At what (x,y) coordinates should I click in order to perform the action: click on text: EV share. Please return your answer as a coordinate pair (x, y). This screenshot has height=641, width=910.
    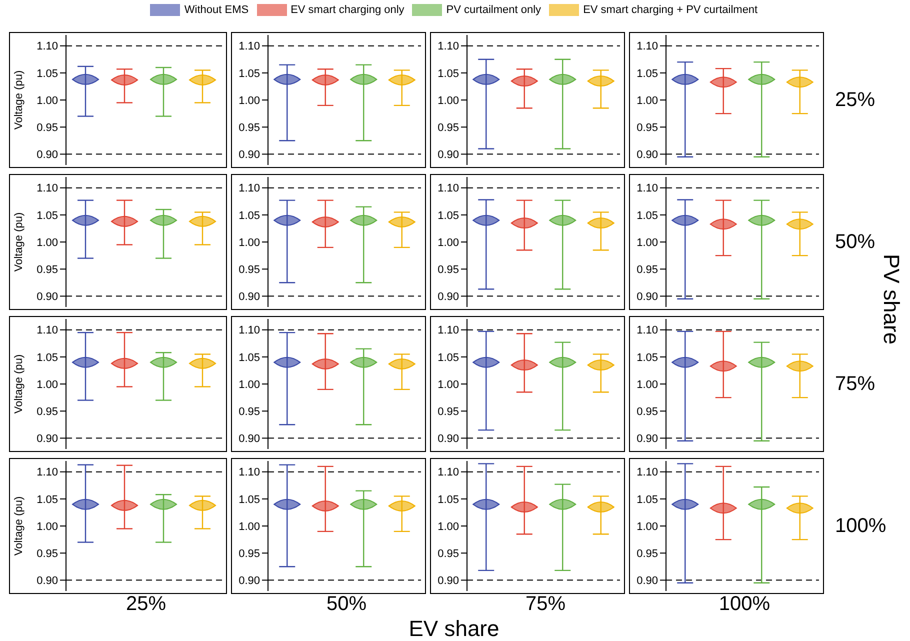
    Looking at the image, I should click on (454, 628).